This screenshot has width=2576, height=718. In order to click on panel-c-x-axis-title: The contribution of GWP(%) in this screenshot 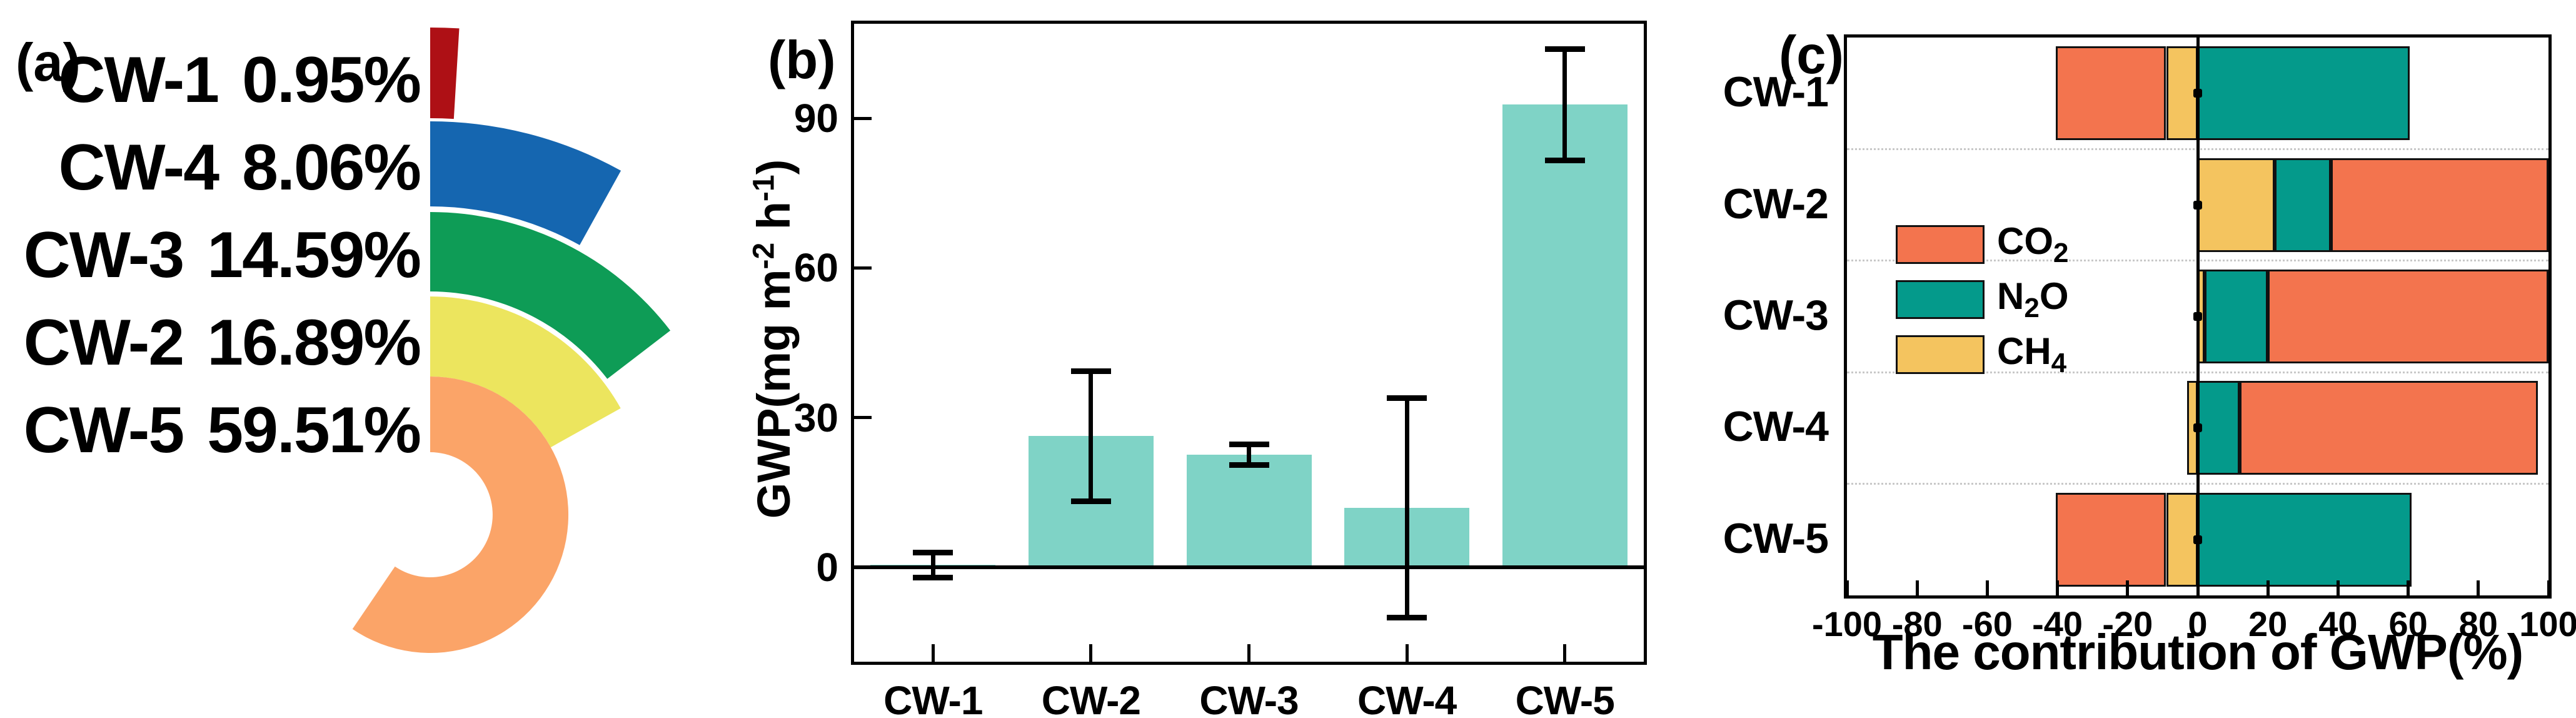, I will do `click(2197, 652)`.